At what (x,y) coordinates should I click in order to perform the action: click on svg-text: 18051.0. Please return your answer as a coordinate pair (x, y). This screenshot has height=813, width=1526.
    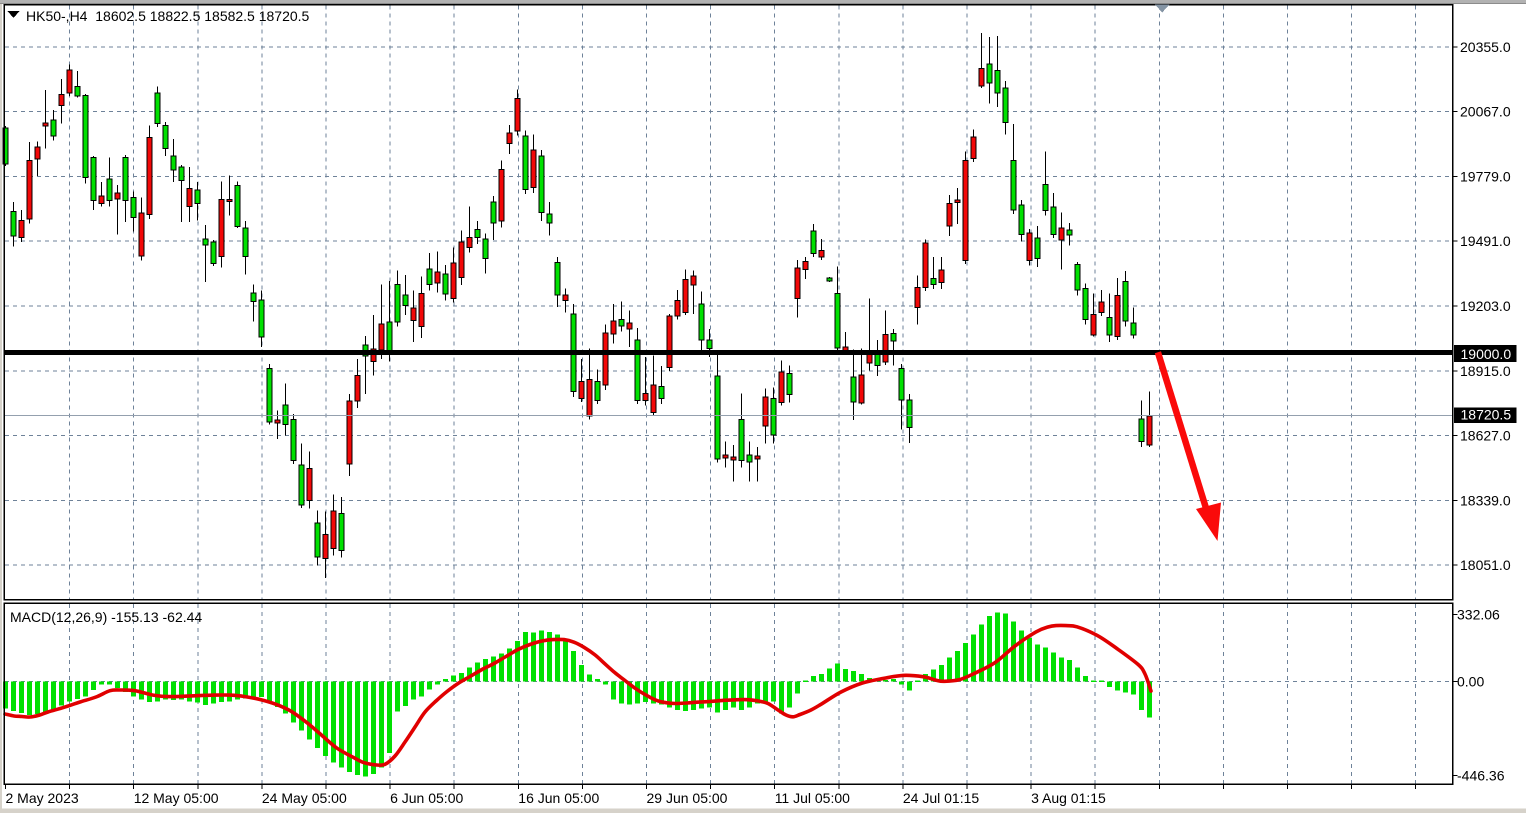
    Looking at the image, I should click on (1485, 565).